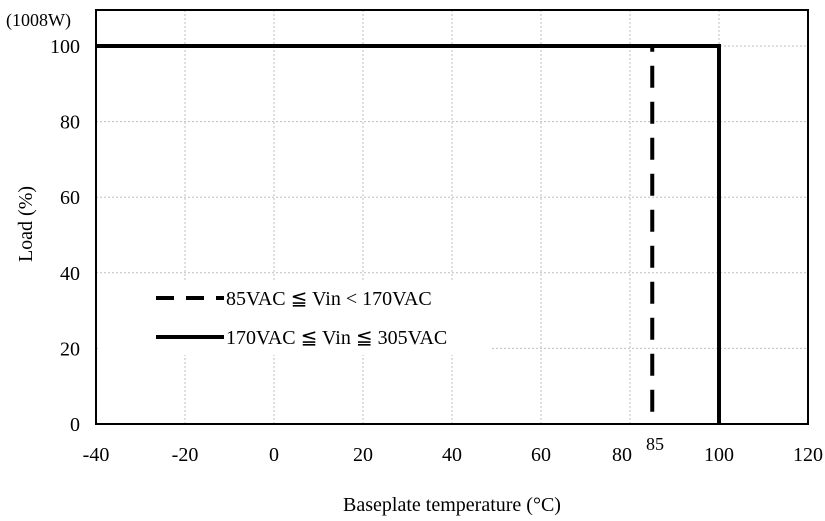  I want to click on x-extra-tick-85: 85, so click(655, 444).